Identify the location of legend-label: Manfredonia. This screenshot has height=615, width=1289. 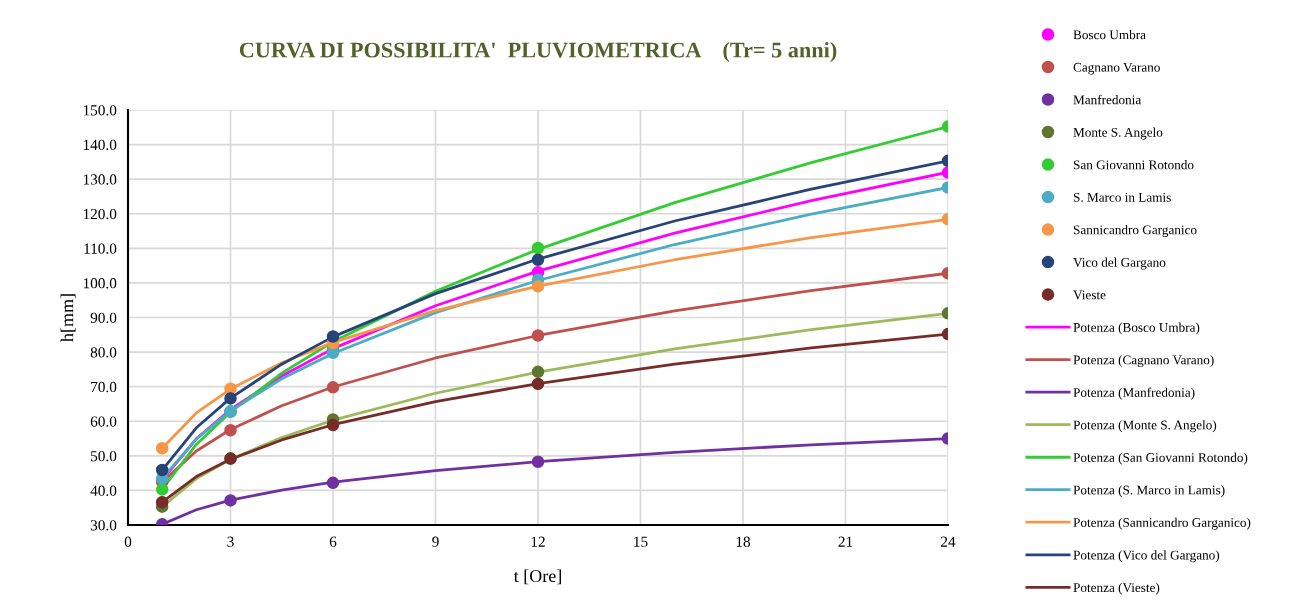
(1107, 99).